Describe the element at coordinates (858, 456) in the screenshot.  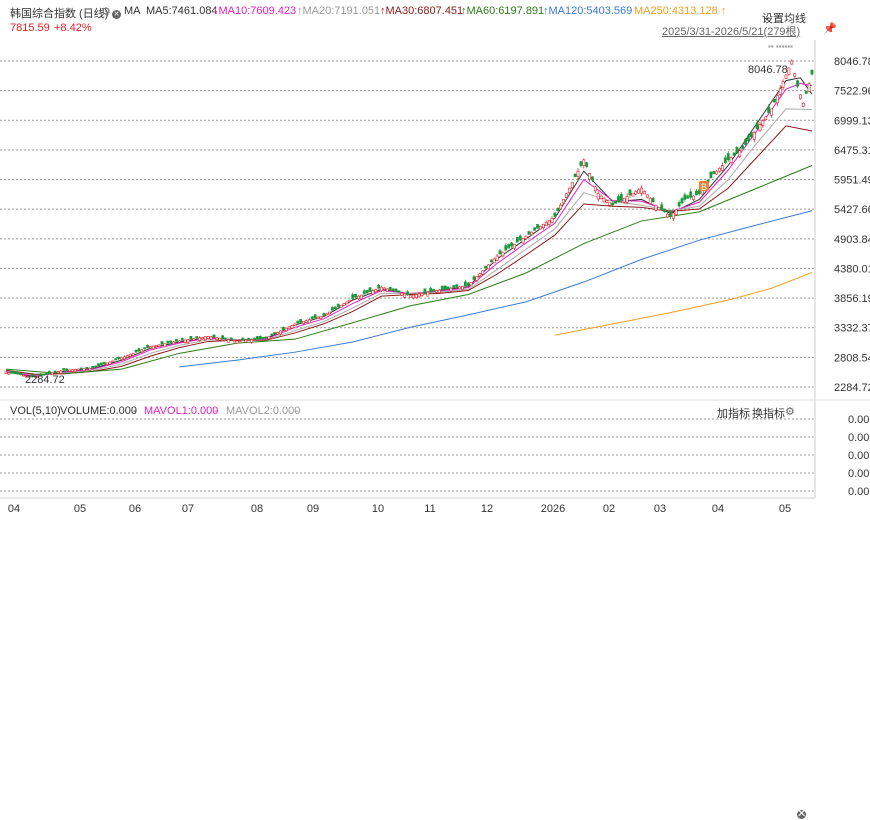
I see `volume-axis: 0.00 0.00 0.00 0.00 0.00` at that location.